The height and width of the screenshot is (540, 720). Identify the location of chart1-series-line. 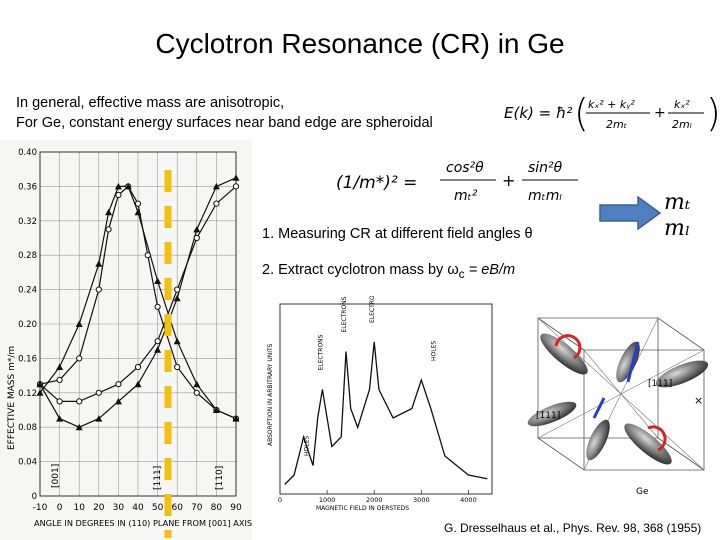
(138, 302).